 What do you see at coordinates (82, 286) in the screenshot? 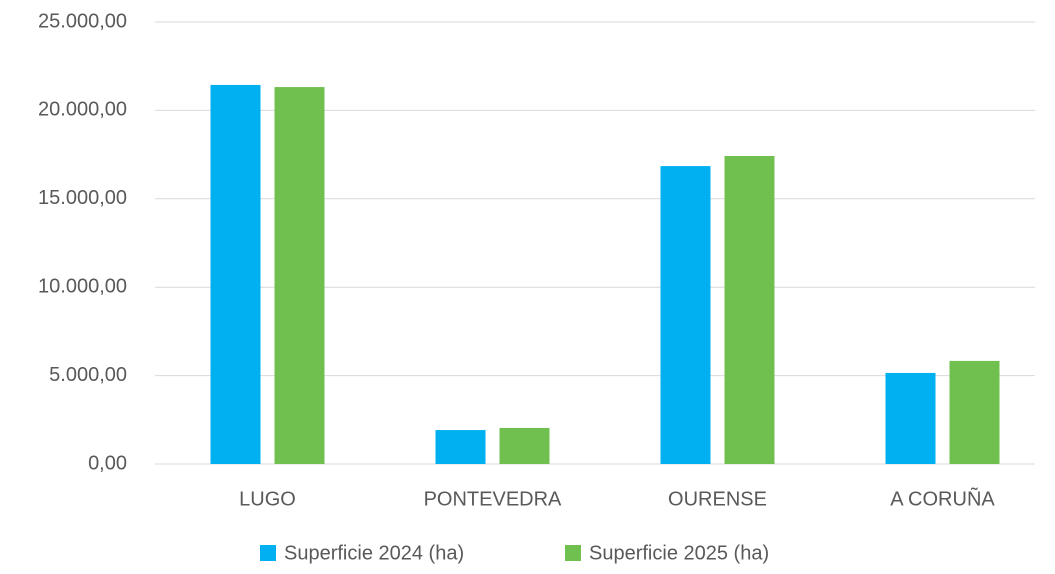
I see `y-tick-label: 10.000,00` at bounding box center [82, 286].